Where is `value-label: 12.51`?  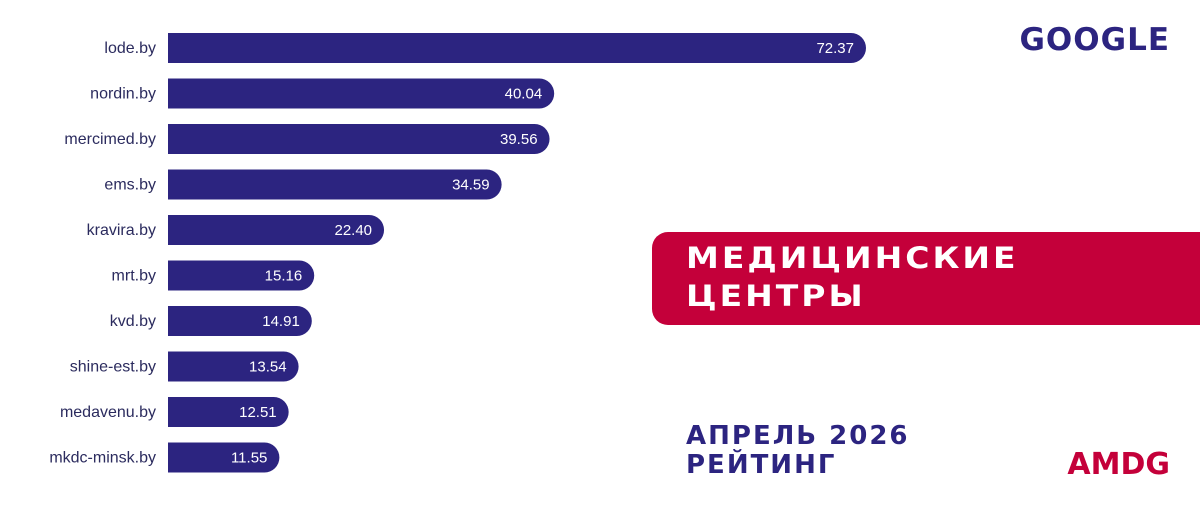 value-label: 12.51 is located at coordinates (258, 412).